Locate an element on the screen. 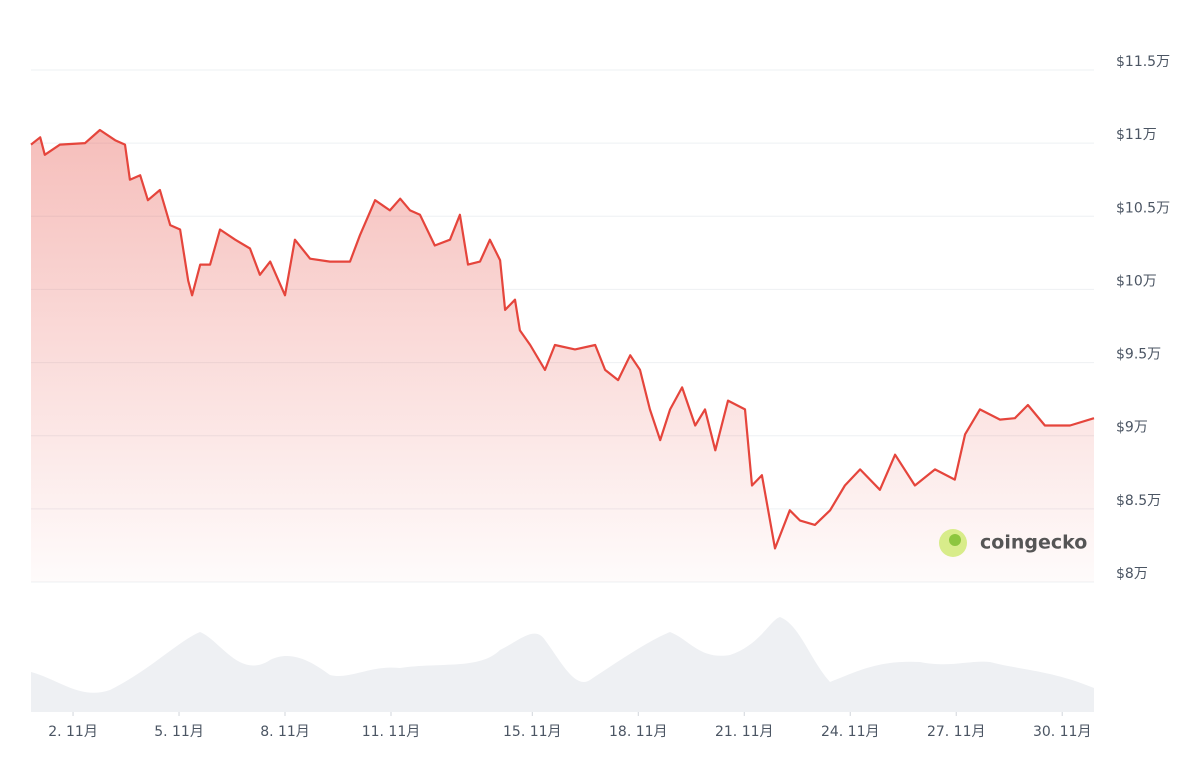  x-tick-label: 2. 11月 is located at coordinates (73, 732).